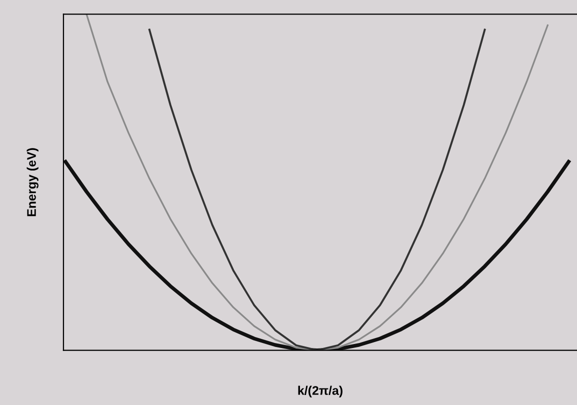 The height and width of the screenshot is (405, 577). I want to click on y-axis-title: Energy (eV), so click(32, 182).